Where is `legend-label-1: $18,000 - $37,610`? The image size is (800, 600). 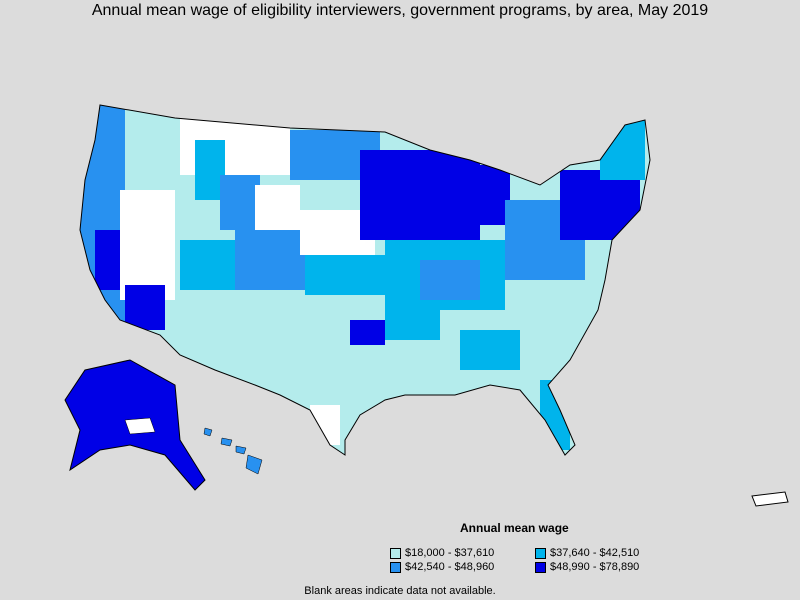 legend-label-1: $18,000 - $37,610 is located at coordinates (450, 553).